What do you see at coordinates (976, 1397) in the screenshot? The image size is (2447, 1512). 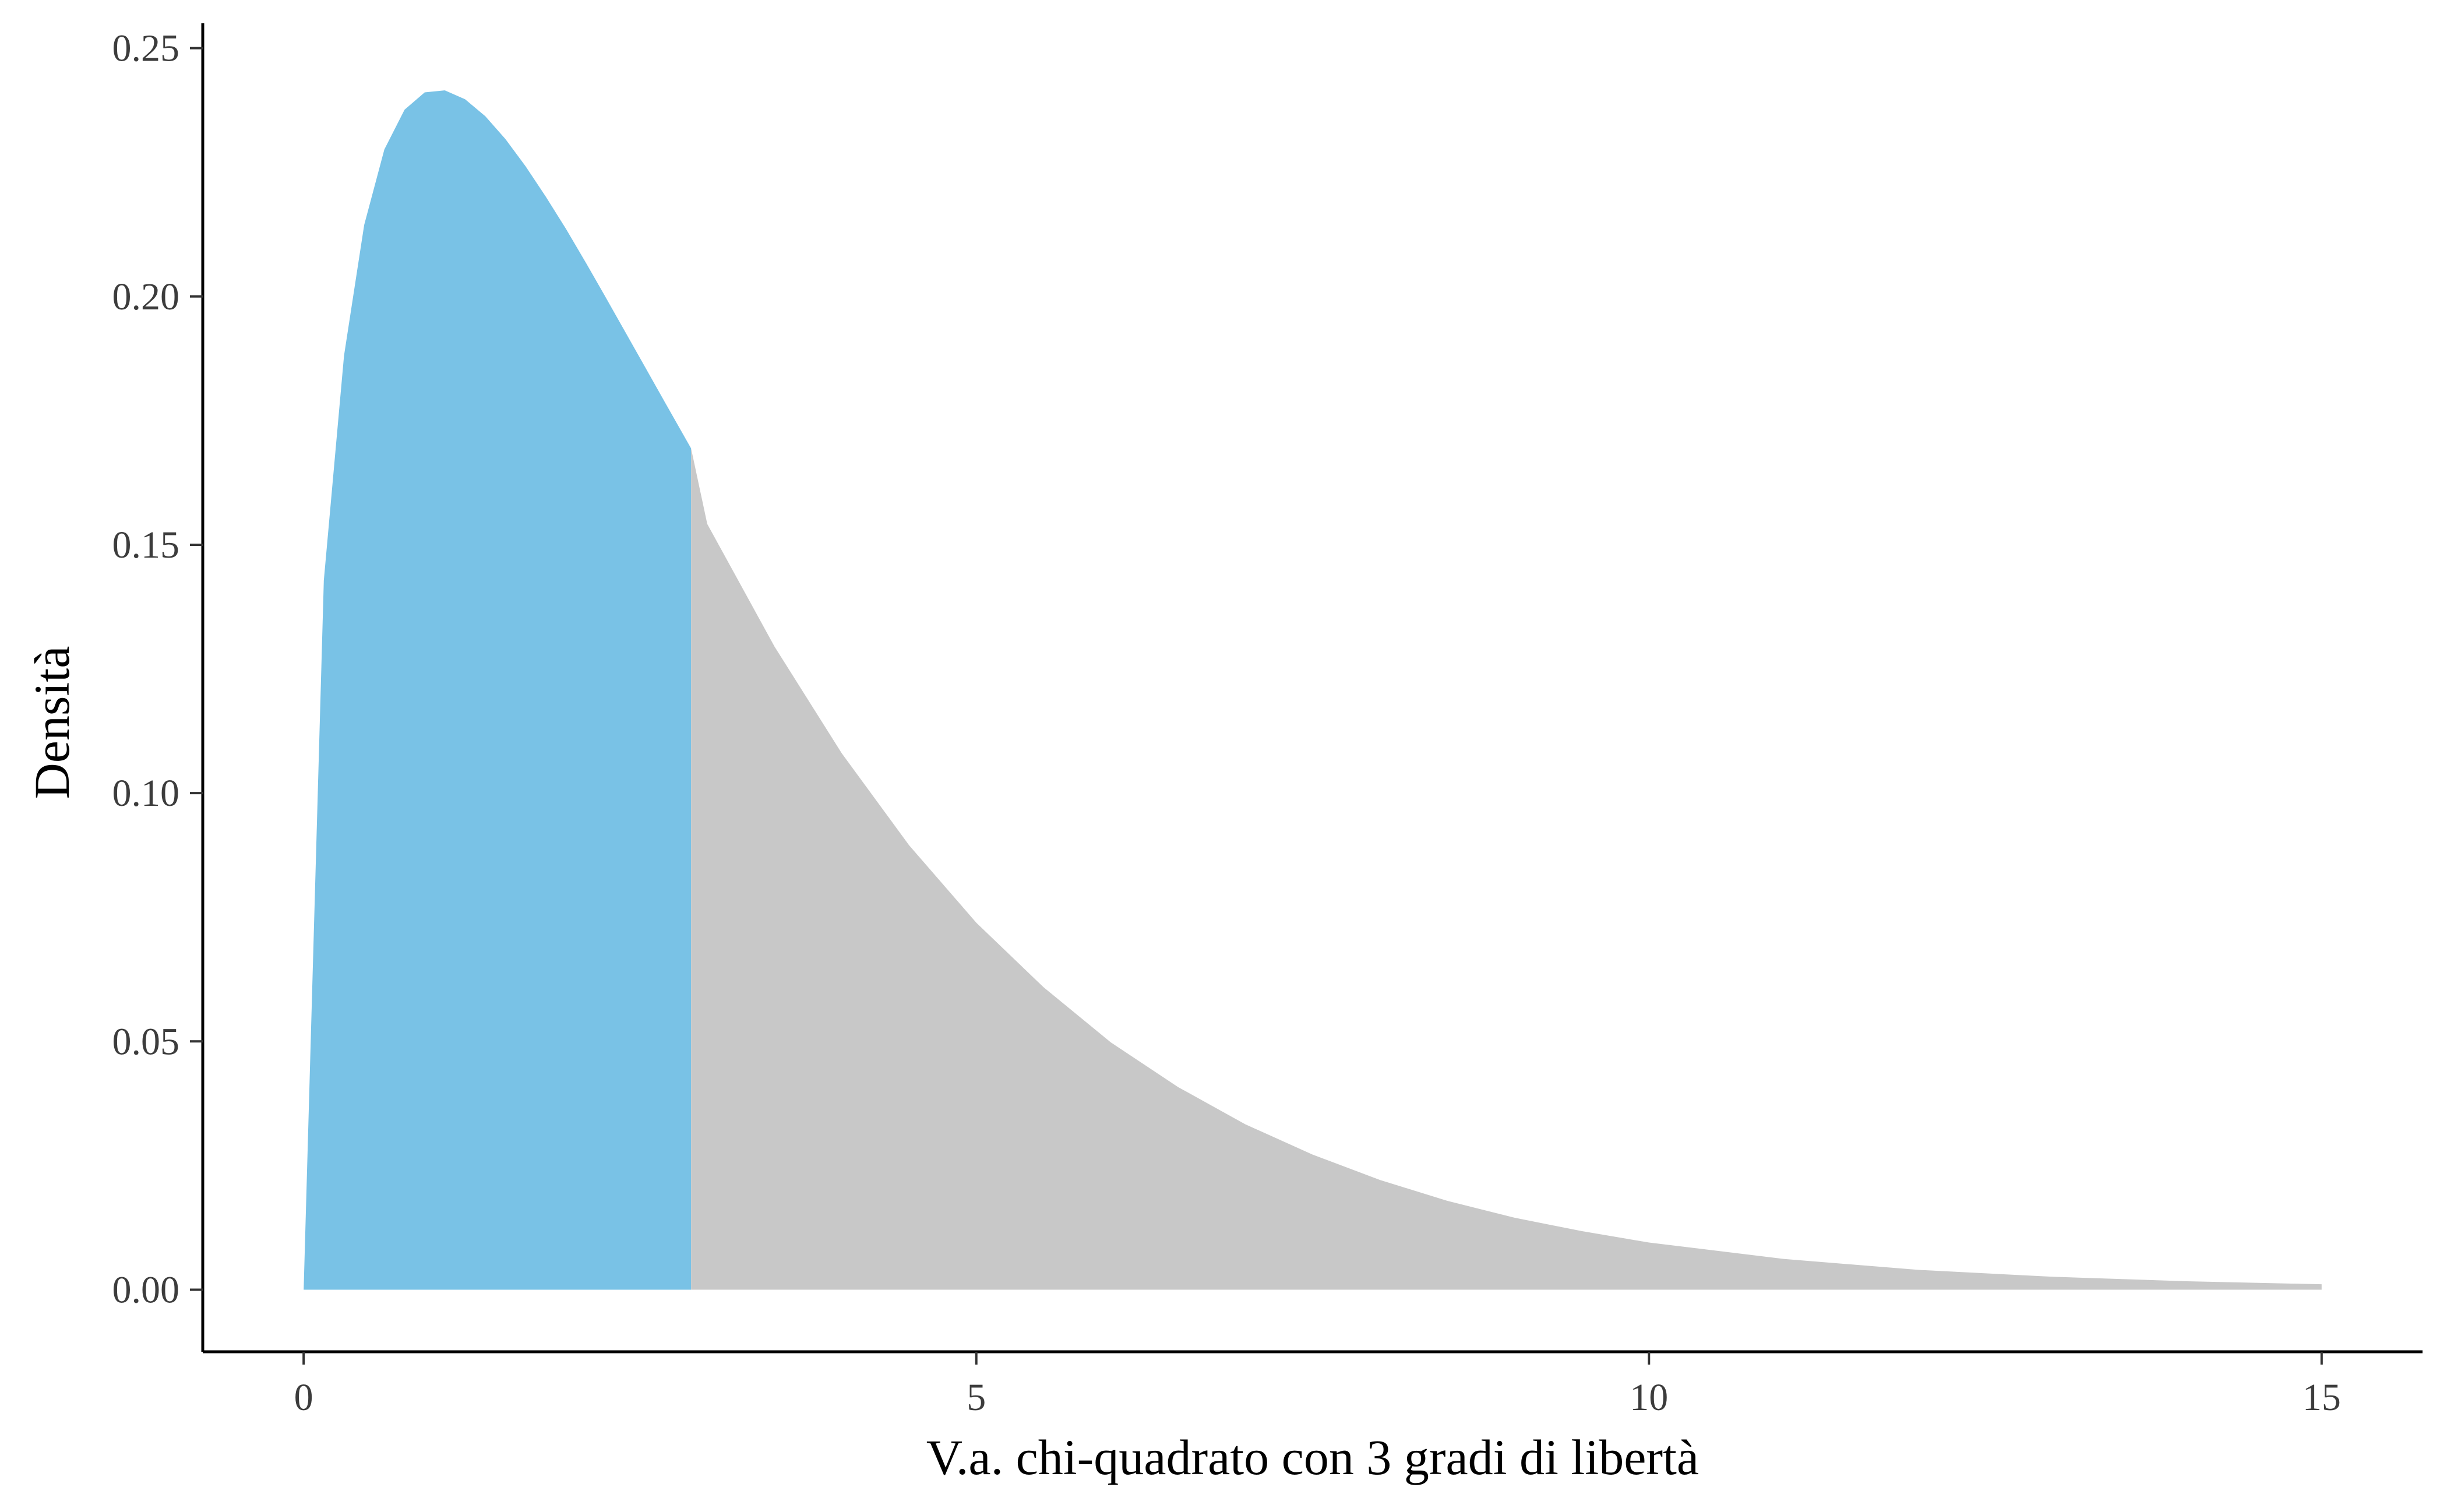 I see `x-tick-label: 5` at bounding box center [976, 1397].